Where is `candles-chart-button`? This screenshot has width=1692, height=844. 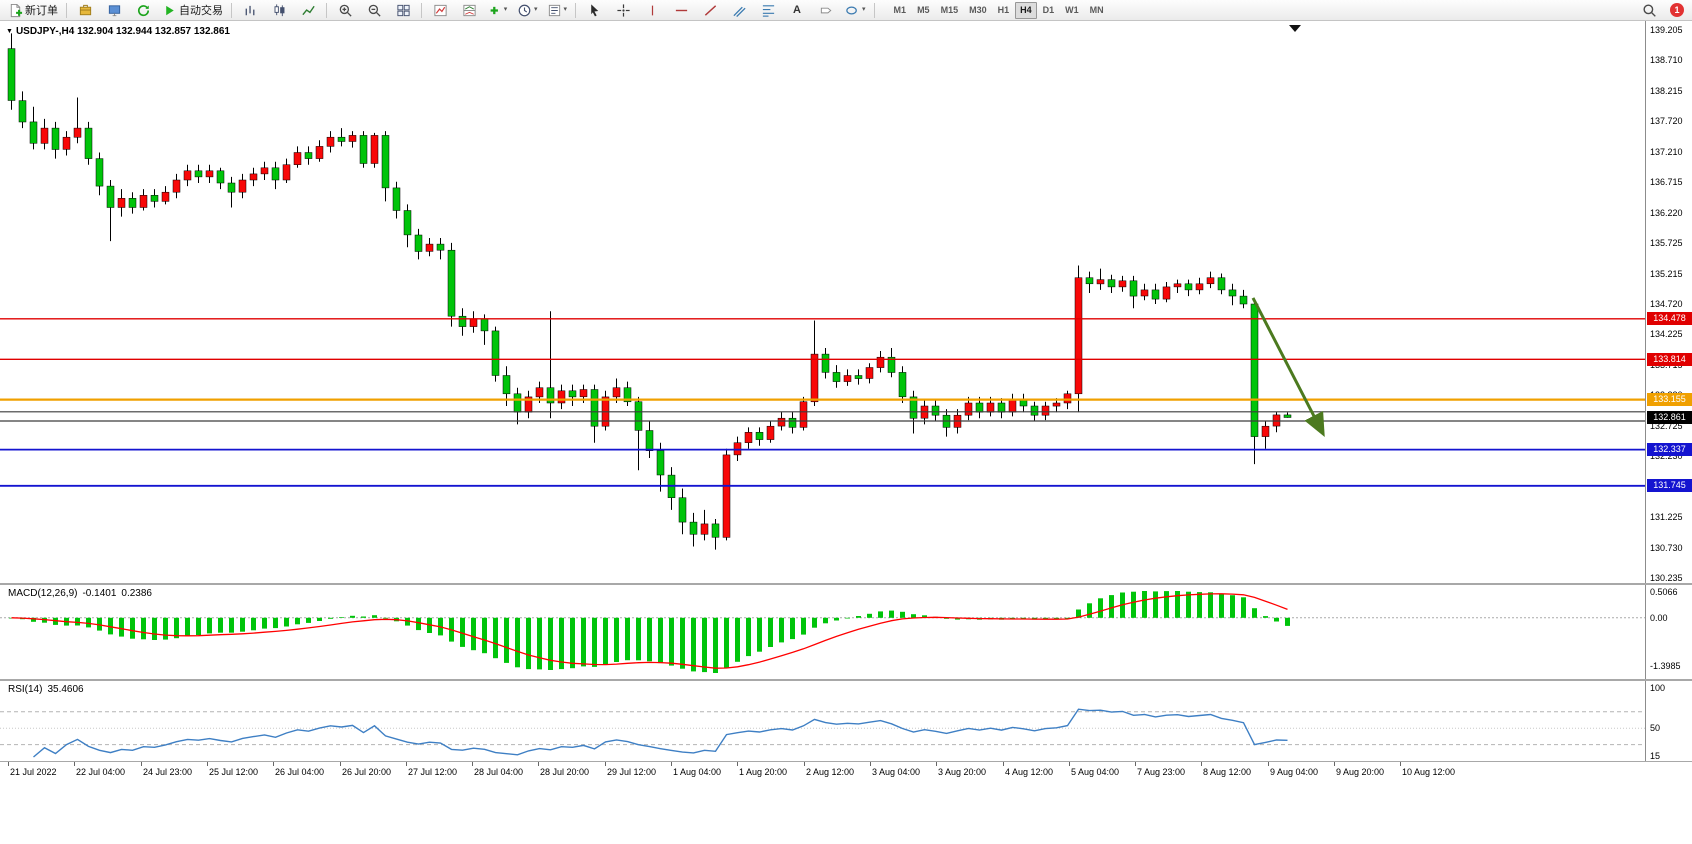
candles-chart-button is located at coordinates (279, 10).